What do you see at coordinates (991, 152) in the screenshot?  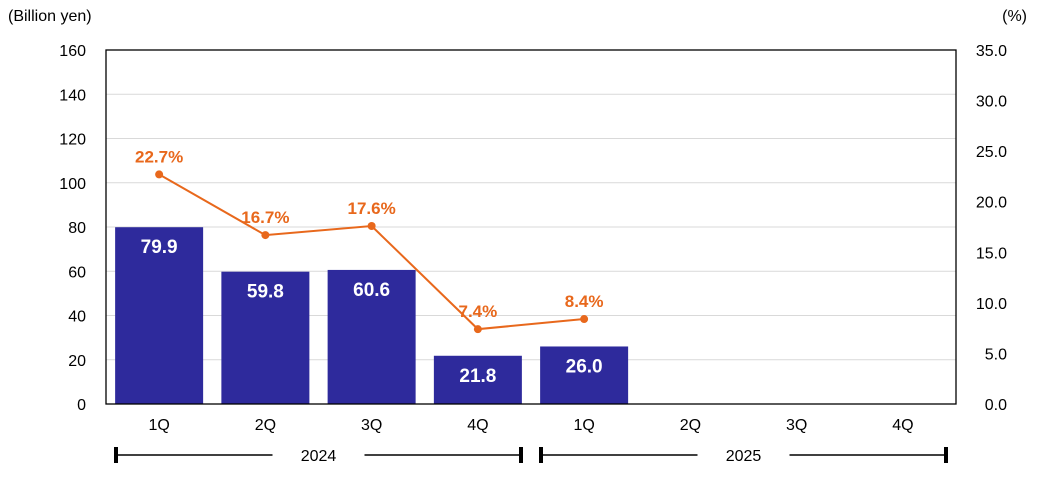 I see `right-tick-label: 25.0` at bounding box center [991, 152].